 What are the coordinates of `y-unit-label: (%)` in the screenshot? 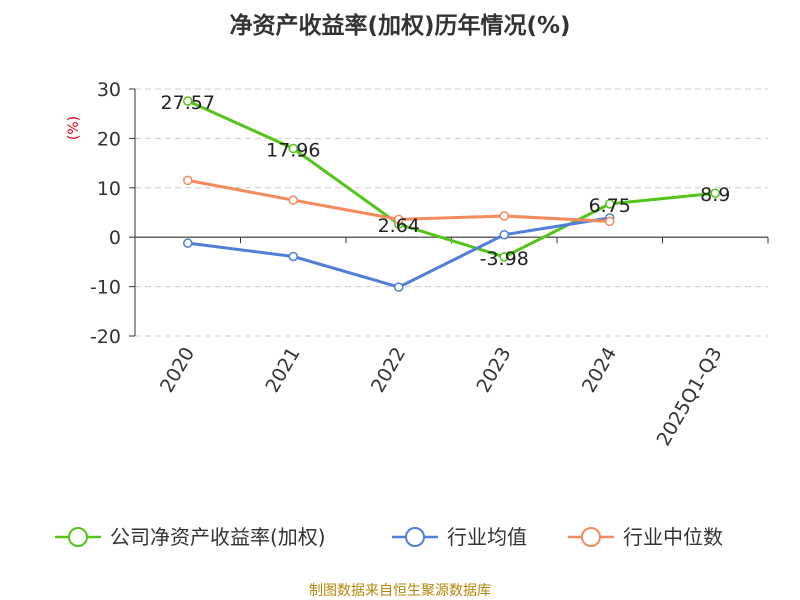 It's located at (74, 128).